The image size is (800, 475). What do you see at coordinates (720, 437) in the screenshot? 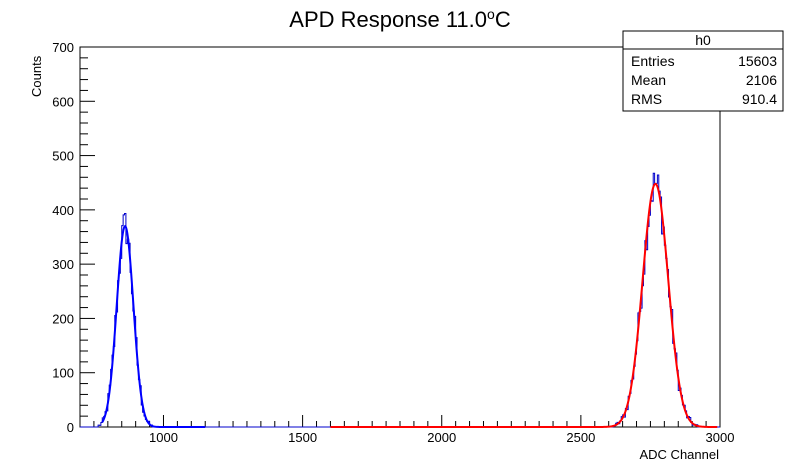
I see `x-tick-label: 3000` at bounding box center [720, 437].